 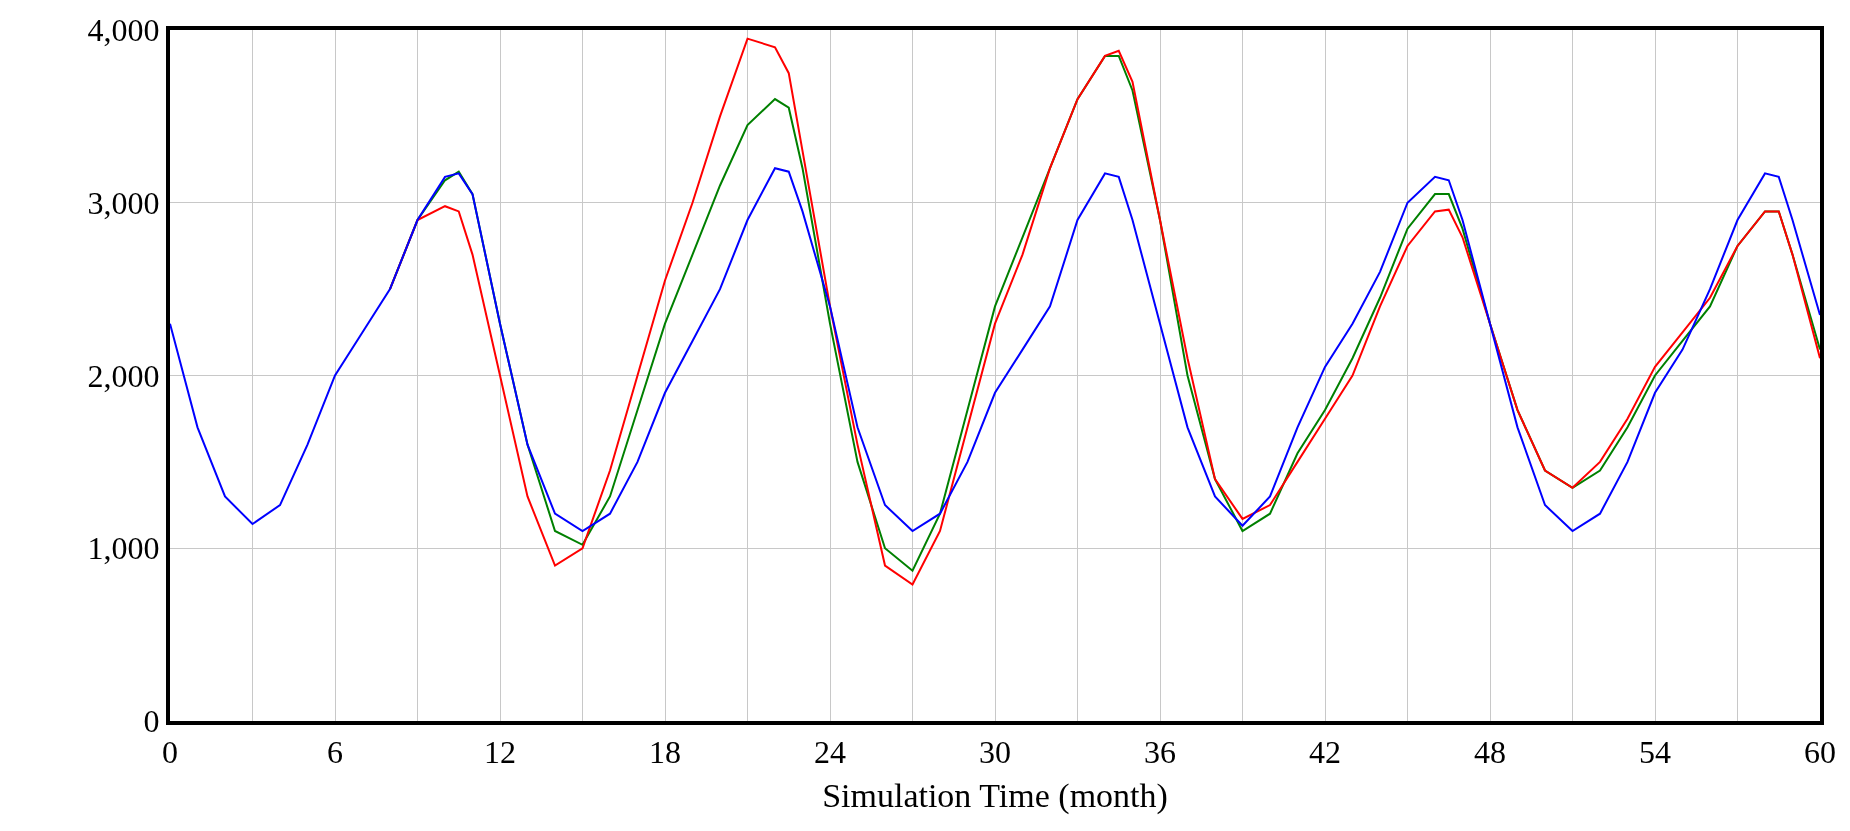 What do you see at coordinates (335, 752) in the screenshot?
I see `x-tick-label: 6` at bounding box center [335, 752].